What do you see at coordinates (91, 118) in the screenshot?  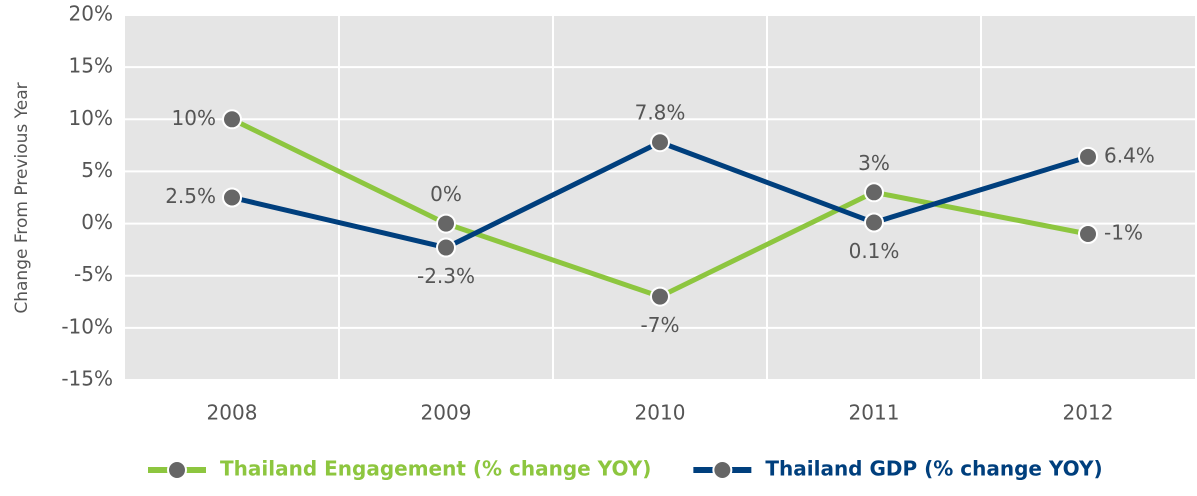 I see `y-tick-label: 10%` at bounding box center [91, 118].